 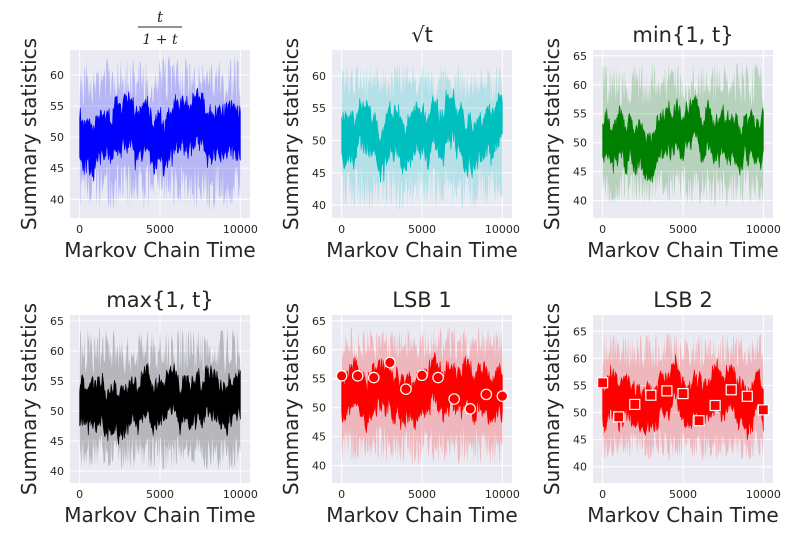 What do you see at coordinates (159, 300) in the screenshot?
I see `chart-title: max{1, t}` at bounding box center [159, 300].